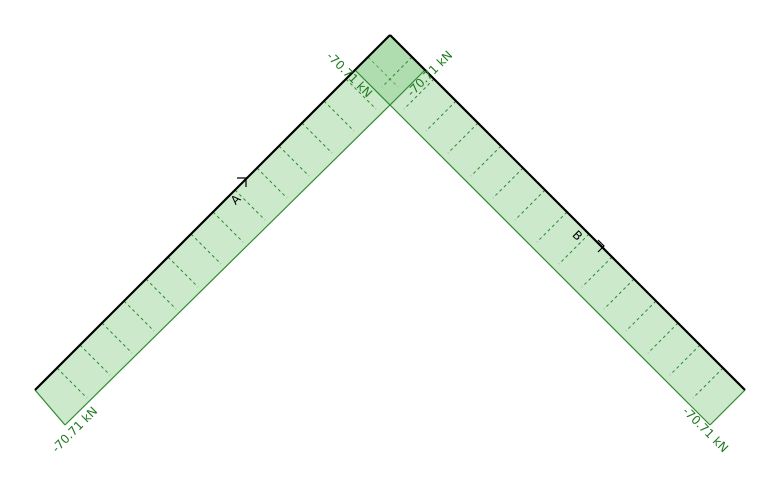 This screenshot has width=780, height=481. I want to click on apex-band-edge, so click(390, 87).